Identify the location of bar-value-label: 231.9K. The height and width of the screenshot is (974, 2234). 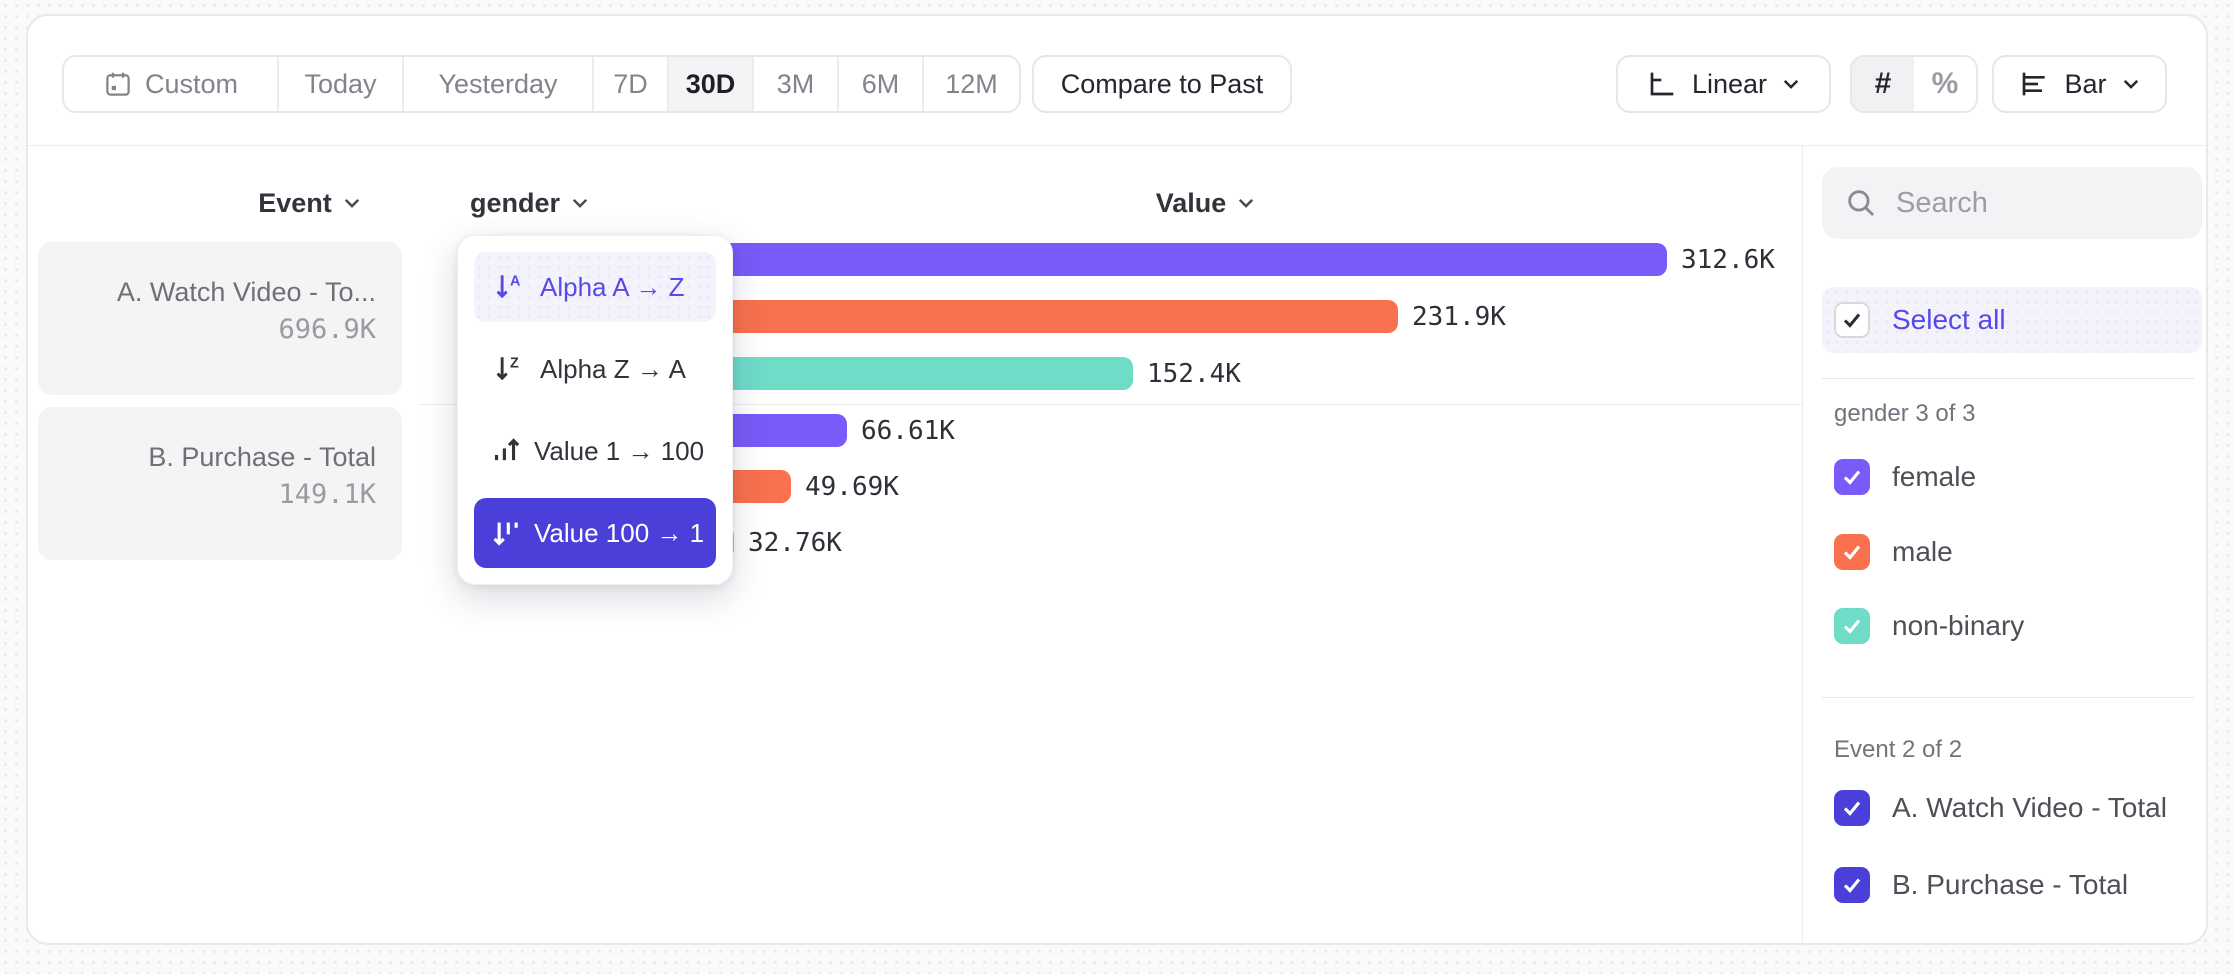
(1459, 316).